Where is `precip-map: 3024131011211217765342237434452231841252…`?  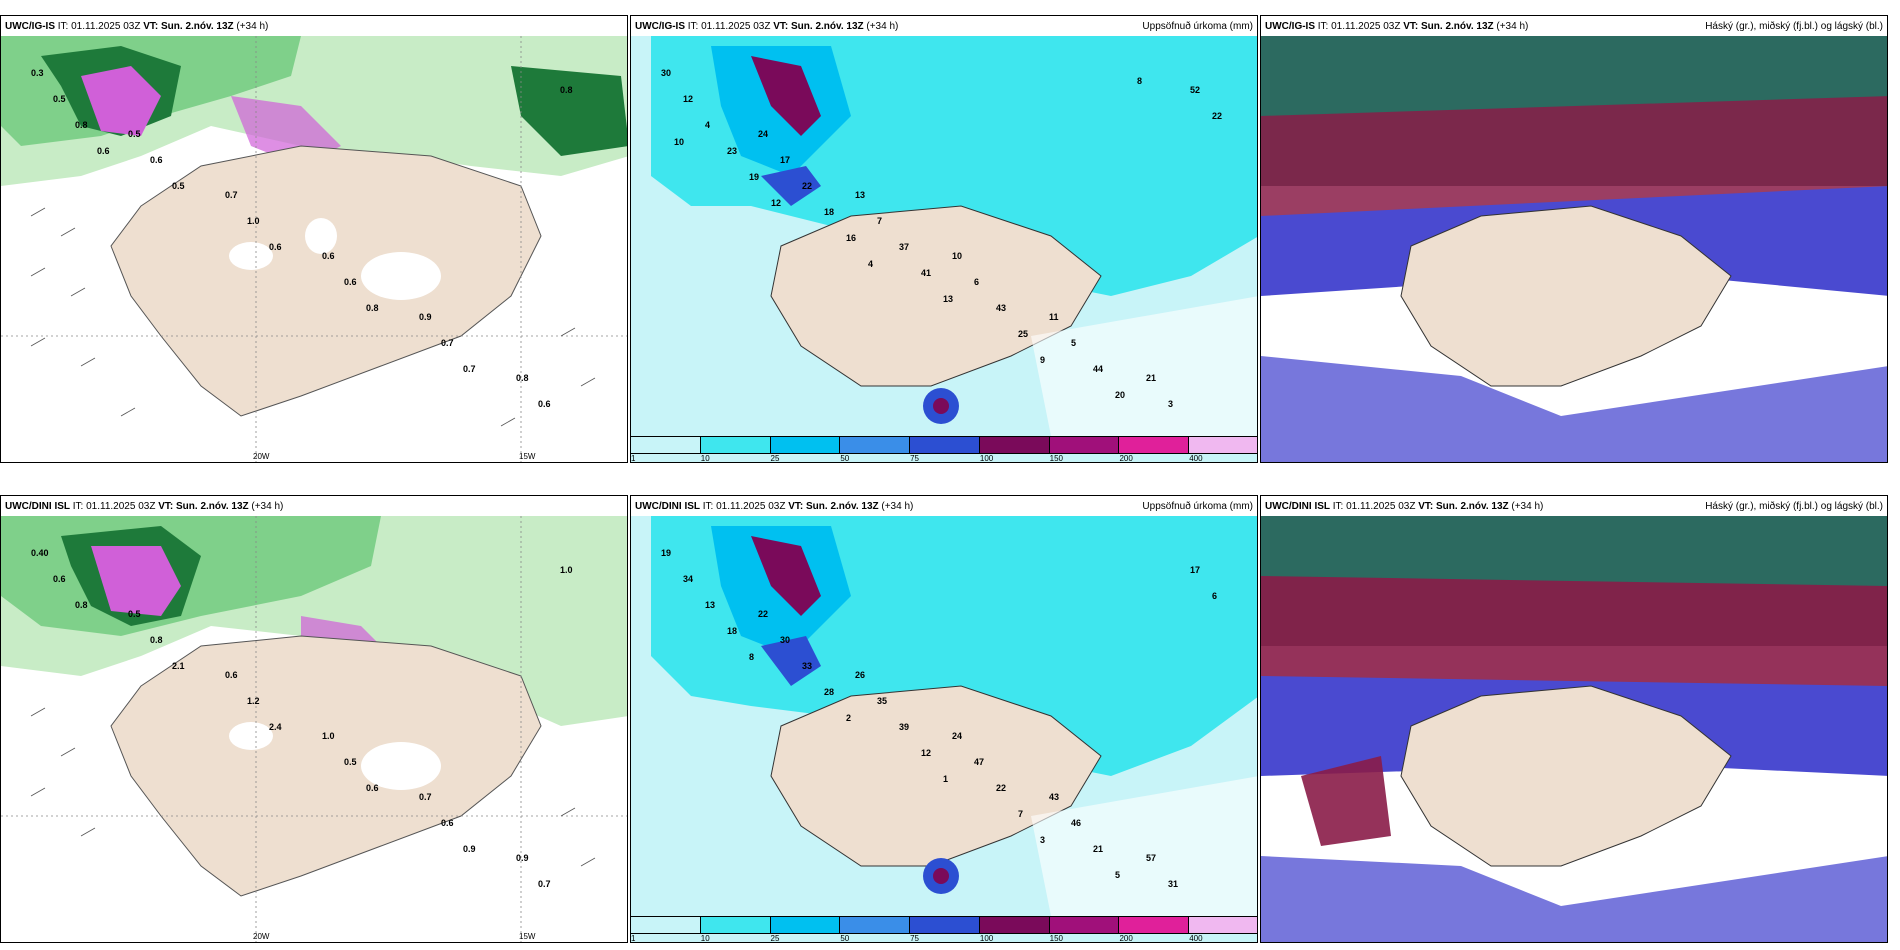 precip-map: 3024131011211217765342237434452231841252… is located at coordinates (944, 249).